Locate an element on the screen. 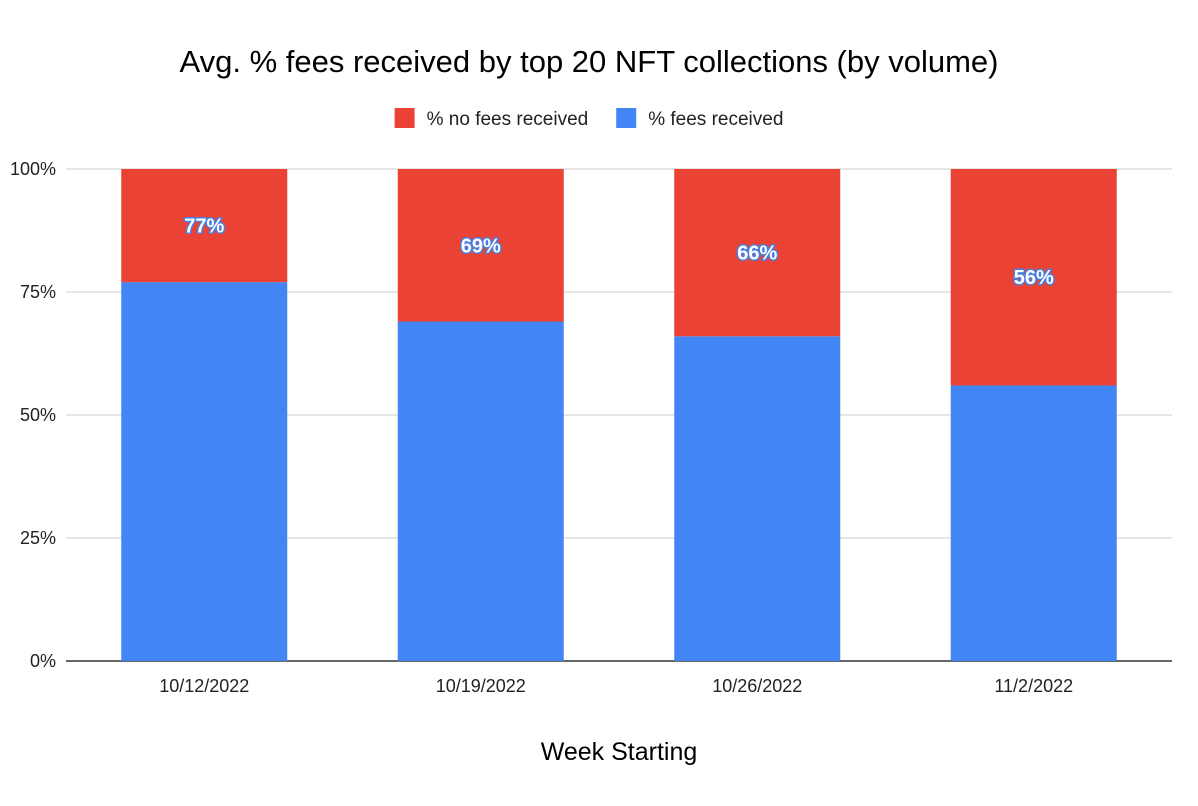  y-tick-label: 25% is located at coordinates (38, 538).